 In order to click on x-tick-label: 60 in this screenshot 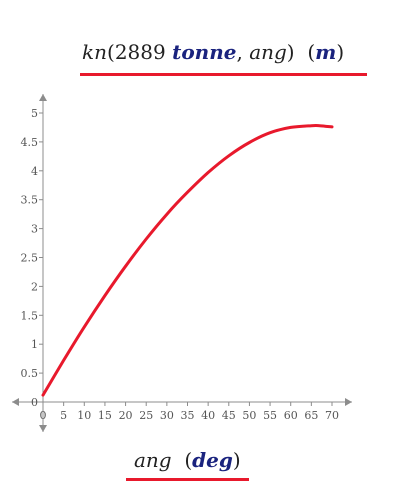, I will do `click(291, 415)`.